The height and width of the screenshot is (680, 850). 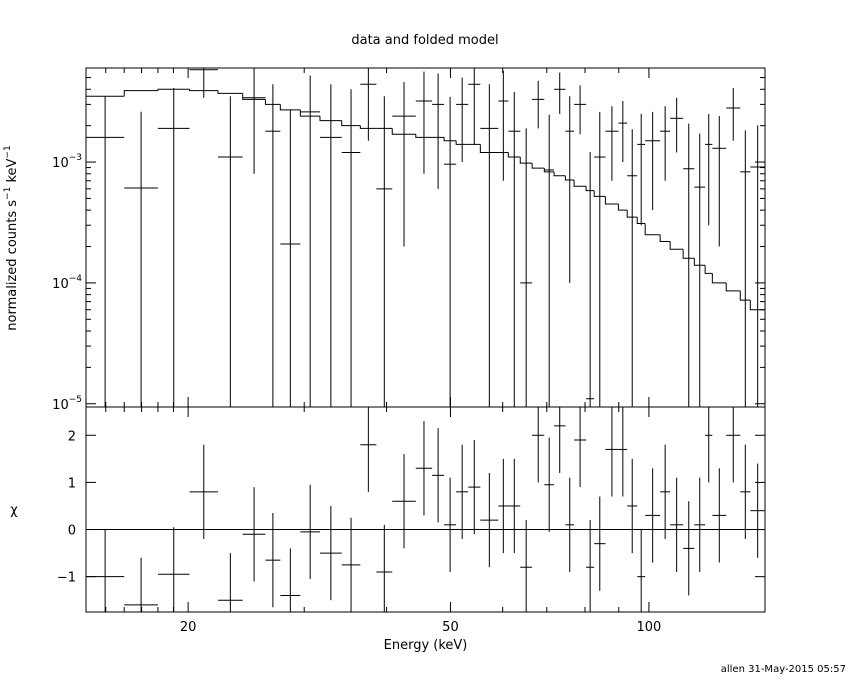 I want to click on y-tick-label: 10⁻⁴, so click(x=67, y=283).